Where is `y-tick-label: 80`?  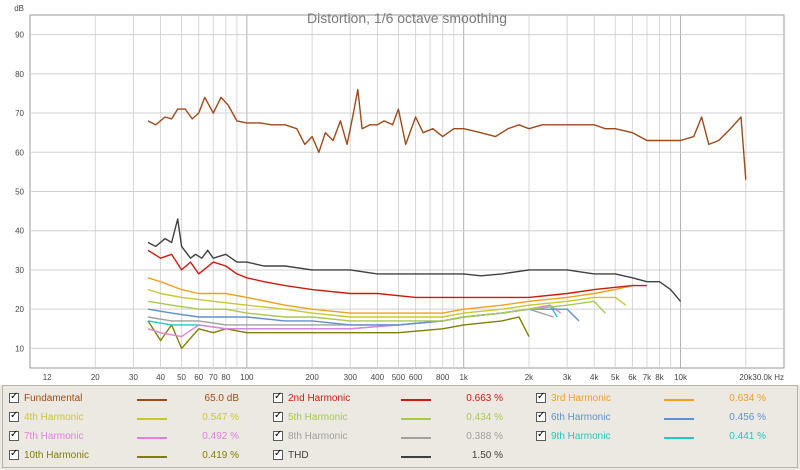
y-tick-label: 80 is located at coordinates (19, 74).